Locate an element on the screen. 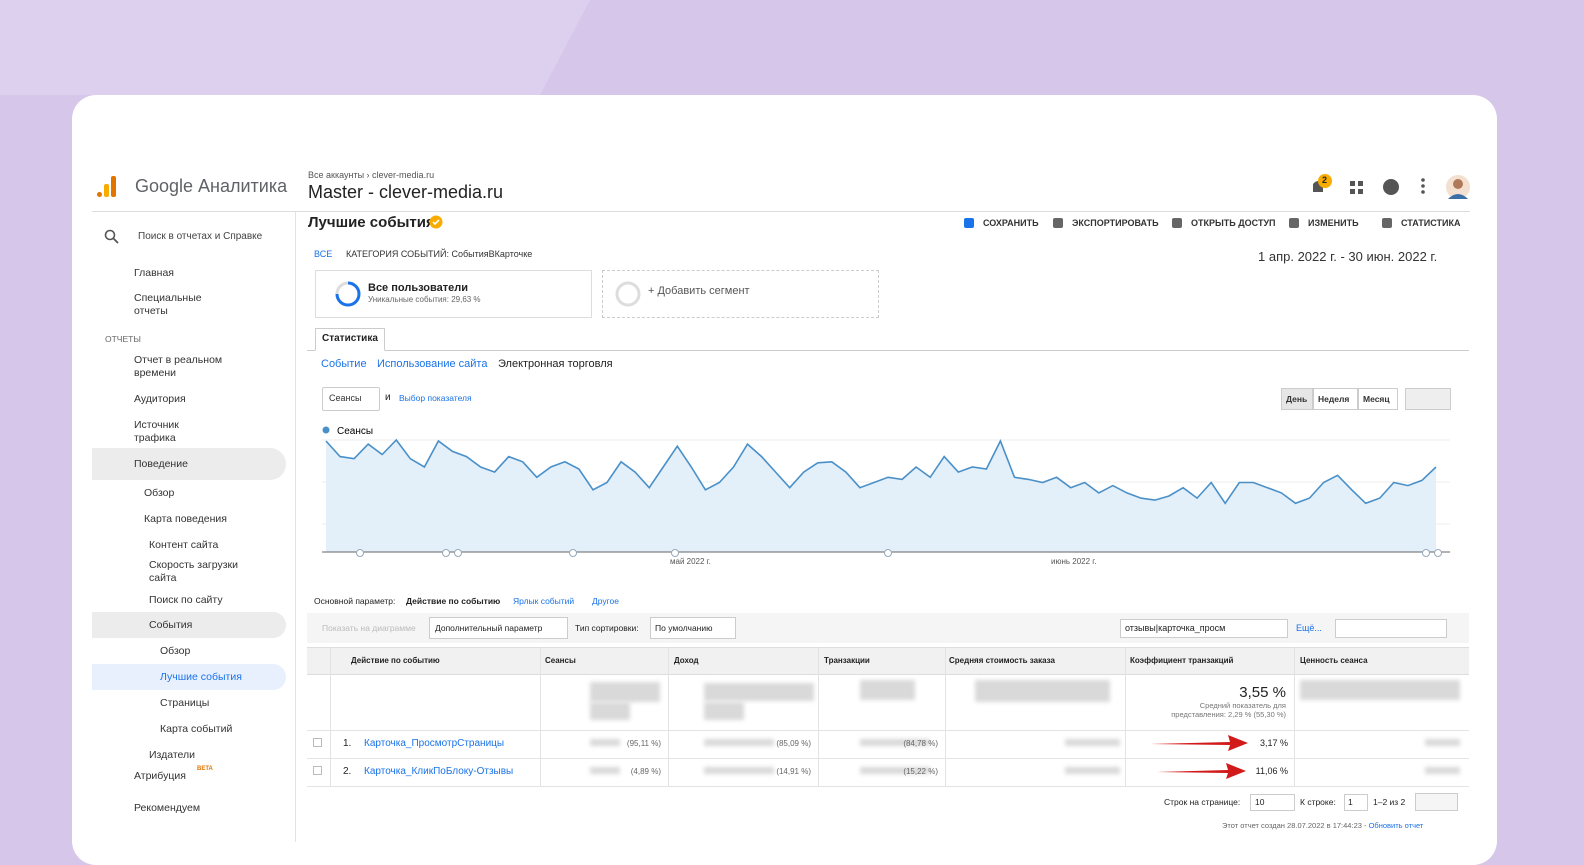  property-selector: Master - clever-media.ru is located at coordinates (406, 192).